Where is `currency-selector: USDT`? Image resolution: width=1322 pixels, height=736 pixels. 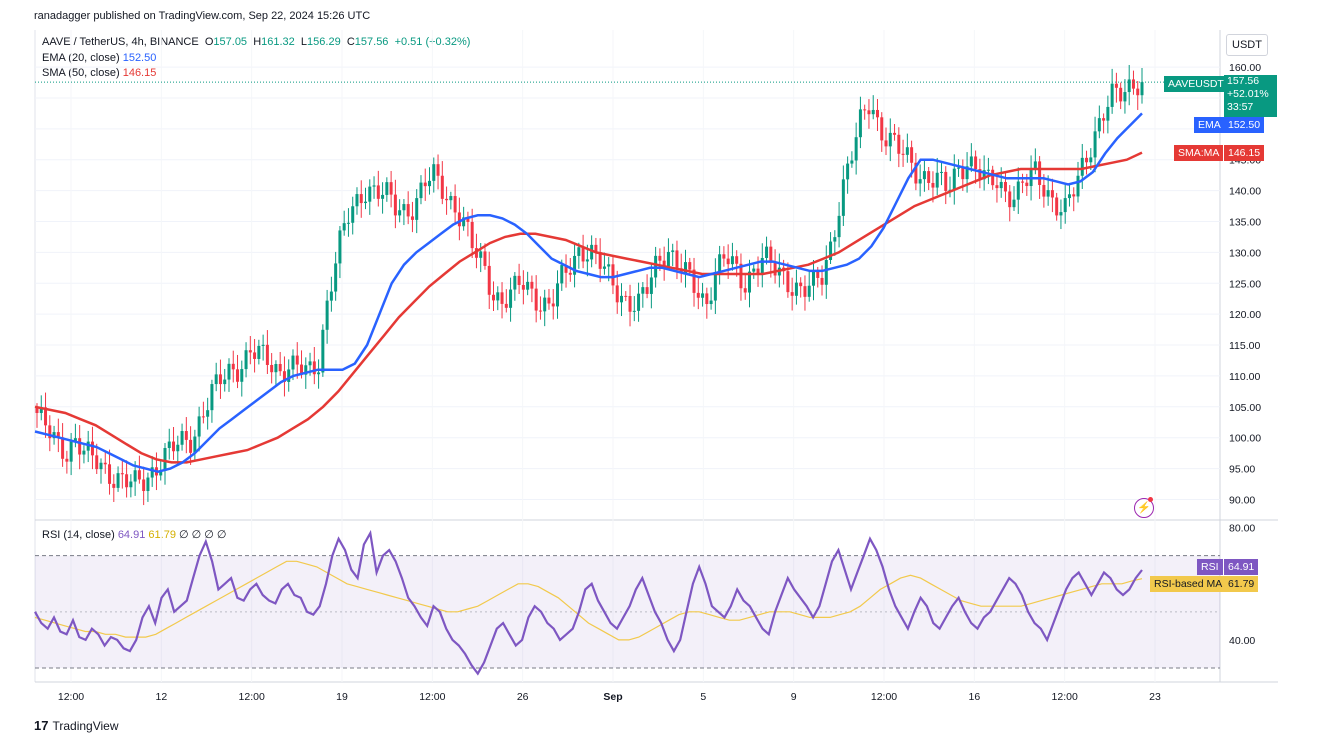 currency-selector: USDT is located at coordinates (1247, 45).